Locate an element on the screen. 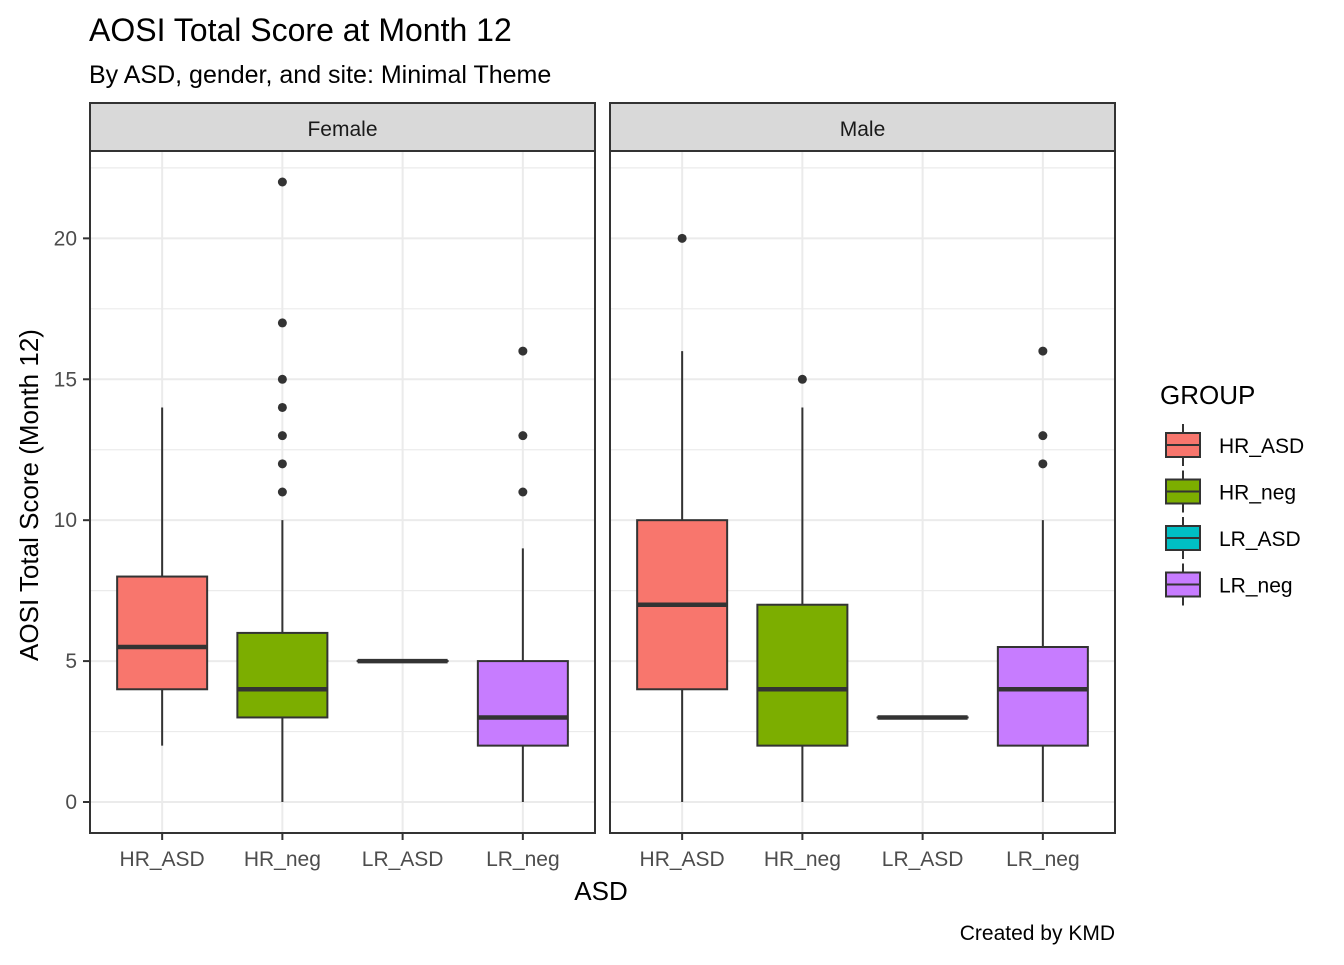 This screenshot has width=1344, height=965. legend-item-lr-neg: LR_neg is located at coordinates (1229, 585).